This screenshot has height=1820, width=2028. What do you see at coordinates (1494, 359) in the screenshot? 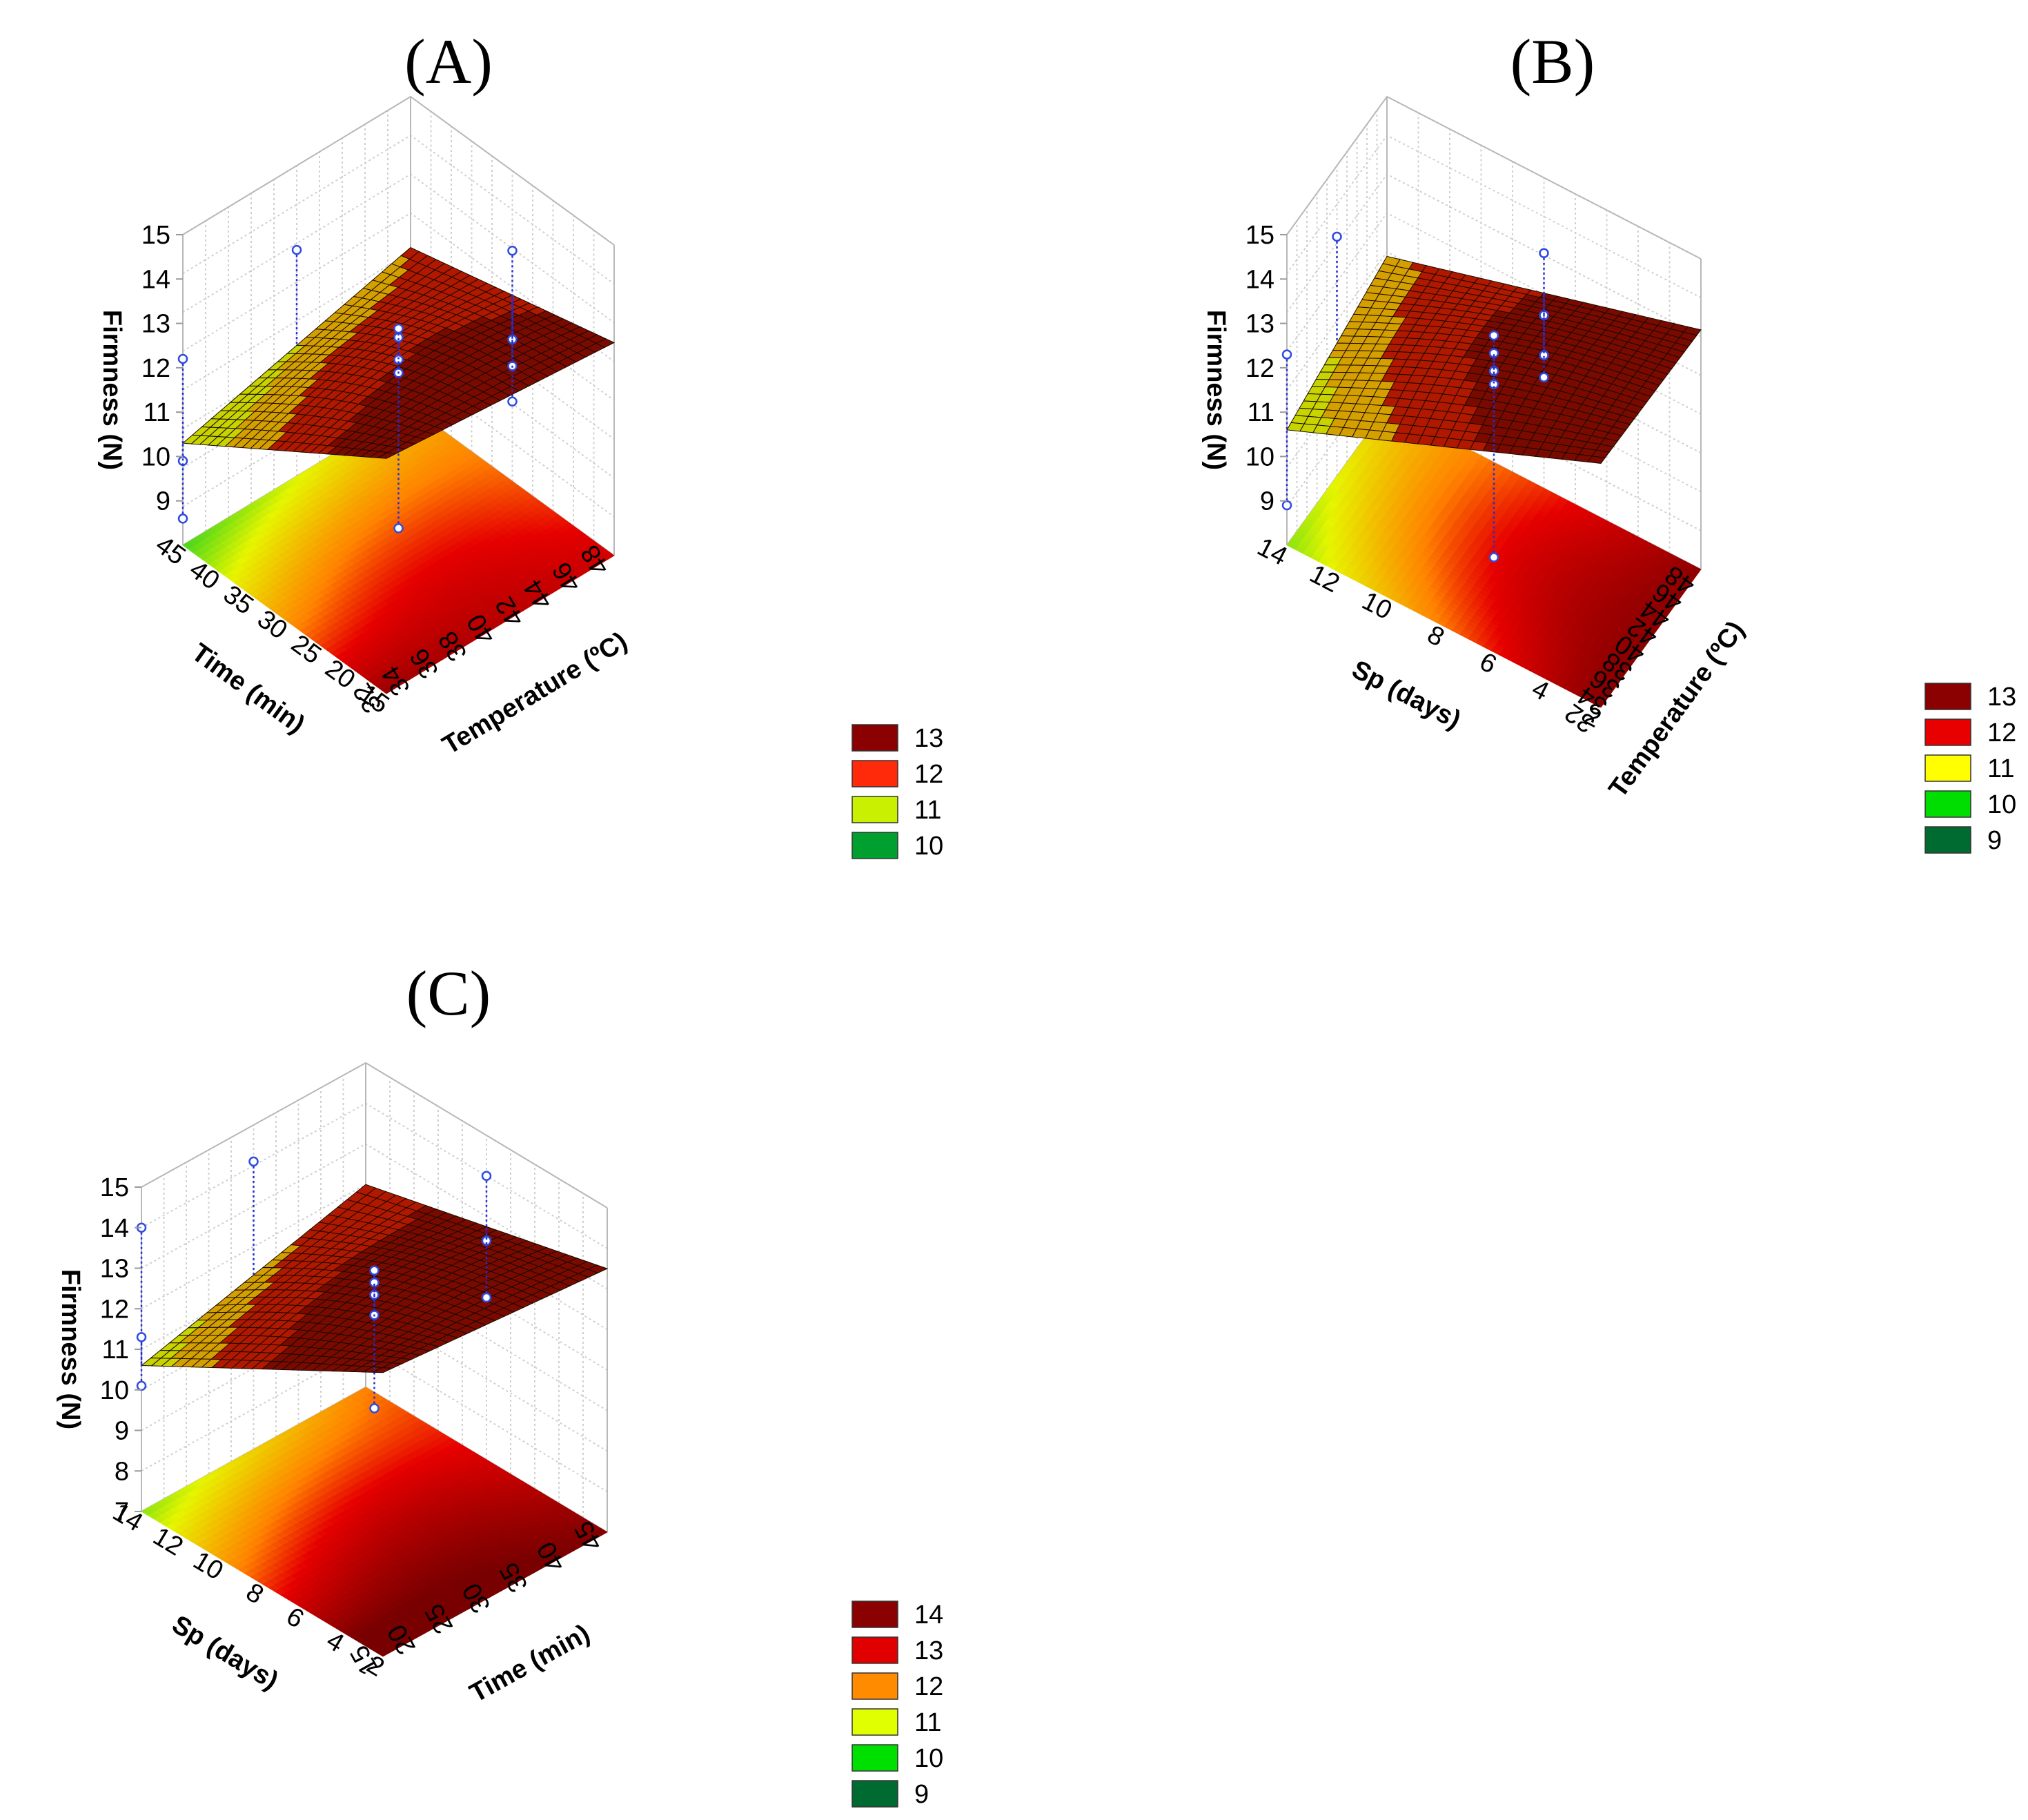
I see `panel-b-surface` at bounding box center [1494, 359].